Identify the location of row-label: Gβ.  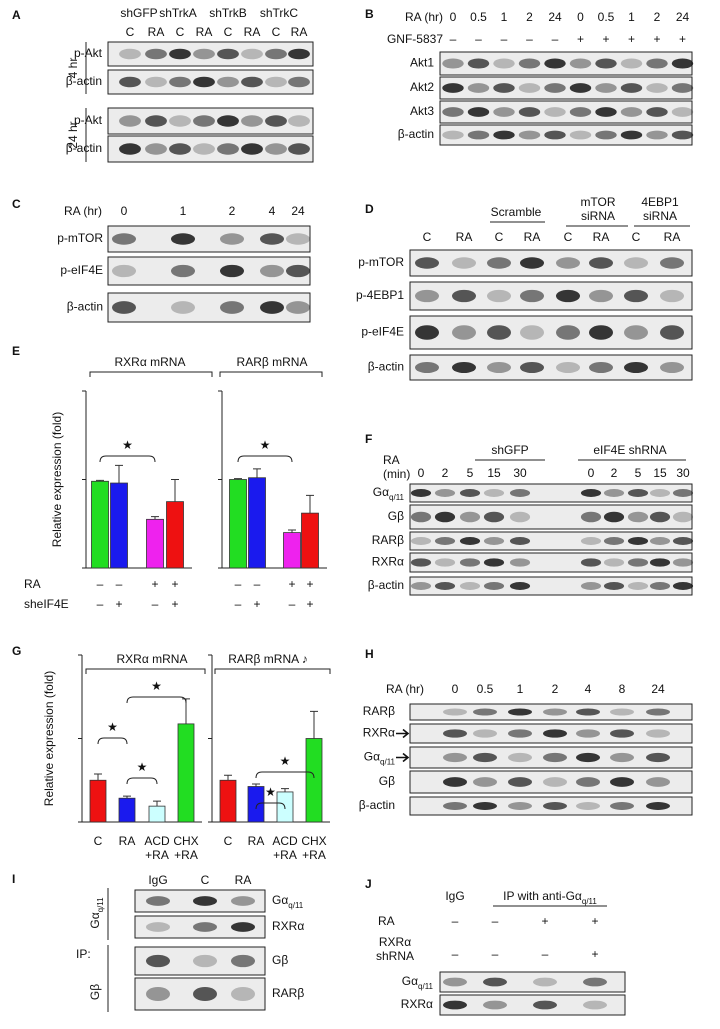
(396, 516).